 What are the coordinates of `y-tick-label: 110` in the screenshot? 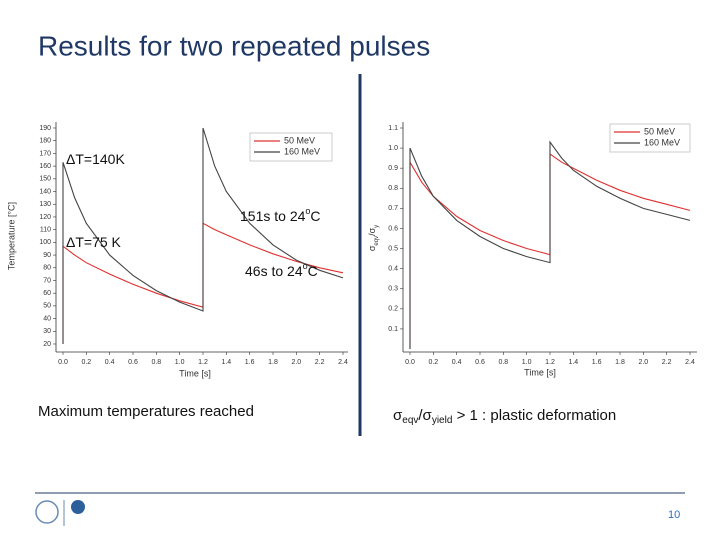 It's located at (45, 229).